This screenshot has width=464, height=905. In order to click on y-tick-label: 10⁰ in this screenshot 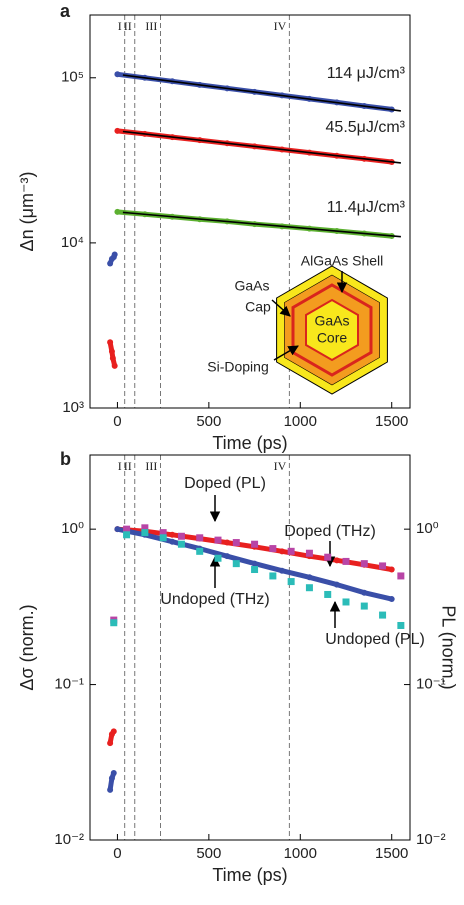, I will do `click(72, 528)`.